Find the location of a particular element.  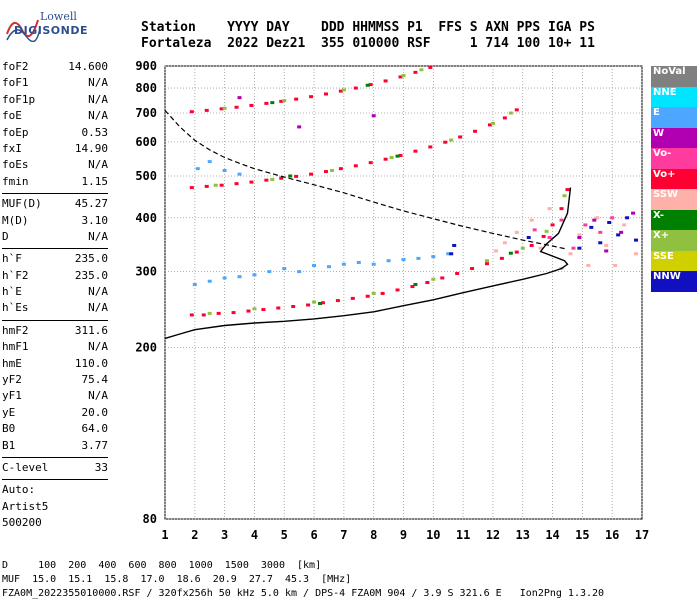

param-value: 3.77 is located at coordinates (95, 445).